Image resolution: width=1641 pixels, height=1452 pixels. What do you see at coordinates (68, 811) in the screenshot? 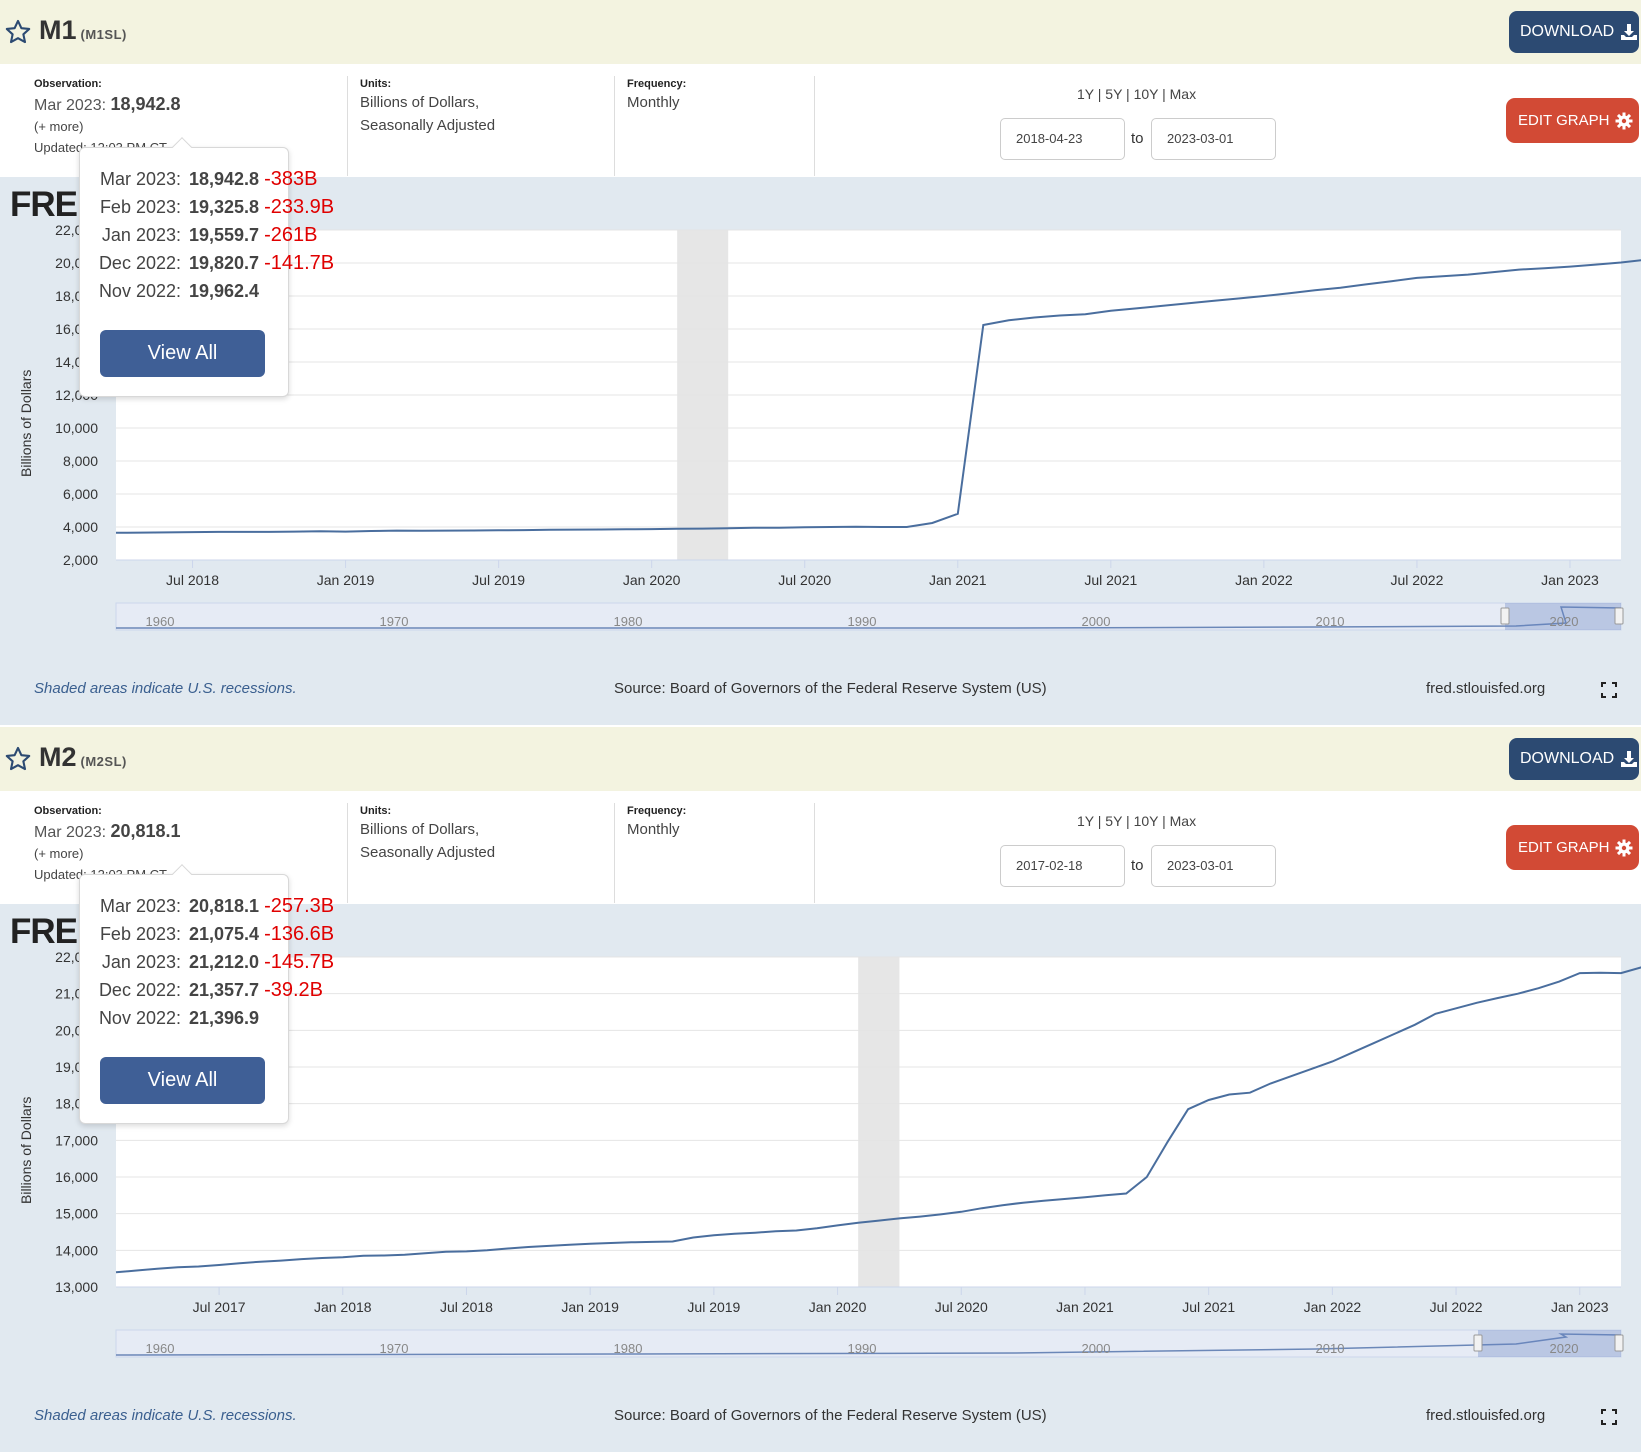
I see `observation-label: Observation:` at bounding box center [68, 811].